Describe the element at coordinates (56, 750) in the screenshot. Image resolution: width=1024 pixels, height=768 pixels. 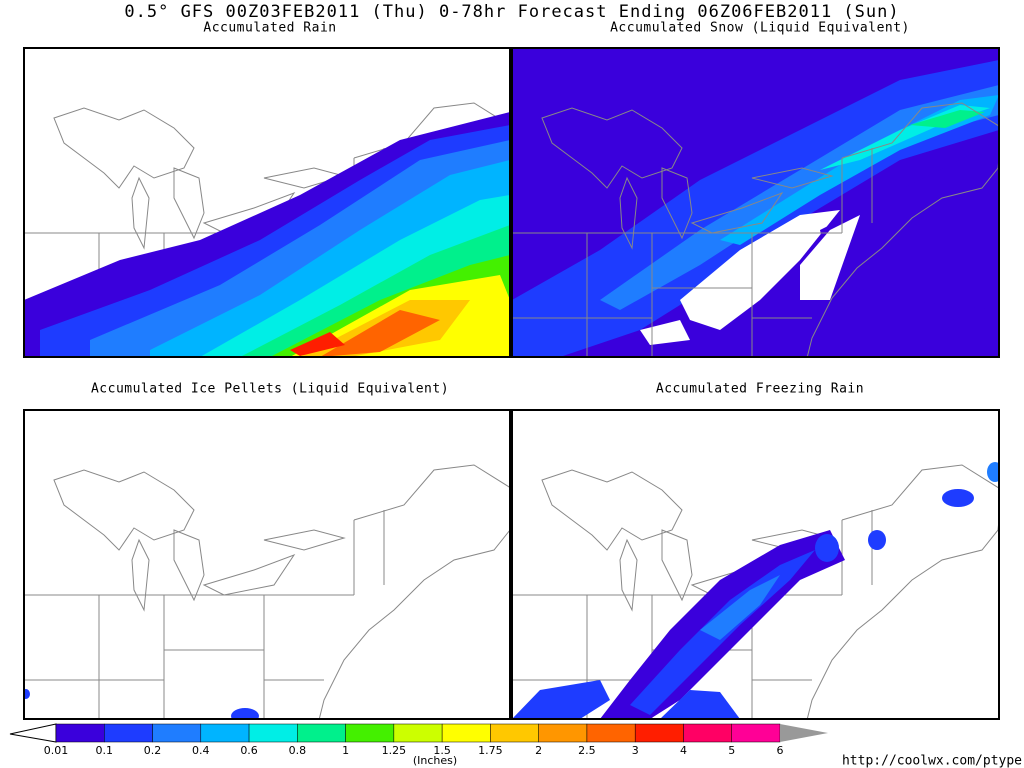
I see `colorbar-label: 0.01` at that location.